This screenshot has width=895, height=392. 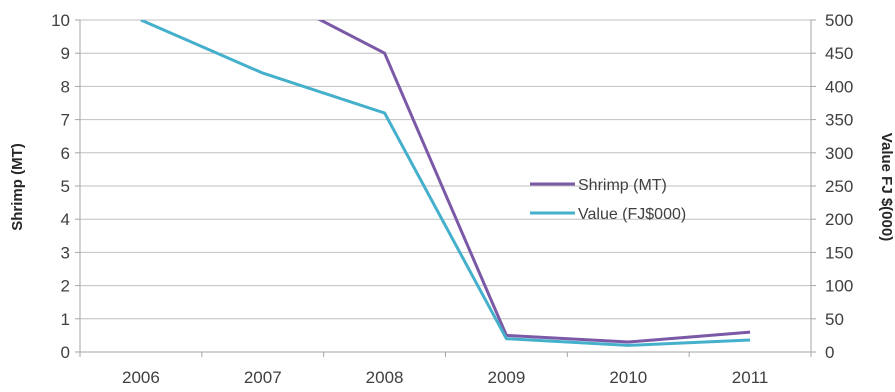 I want to click on y-left-tick-label: 1, so click(x=65, y=319).